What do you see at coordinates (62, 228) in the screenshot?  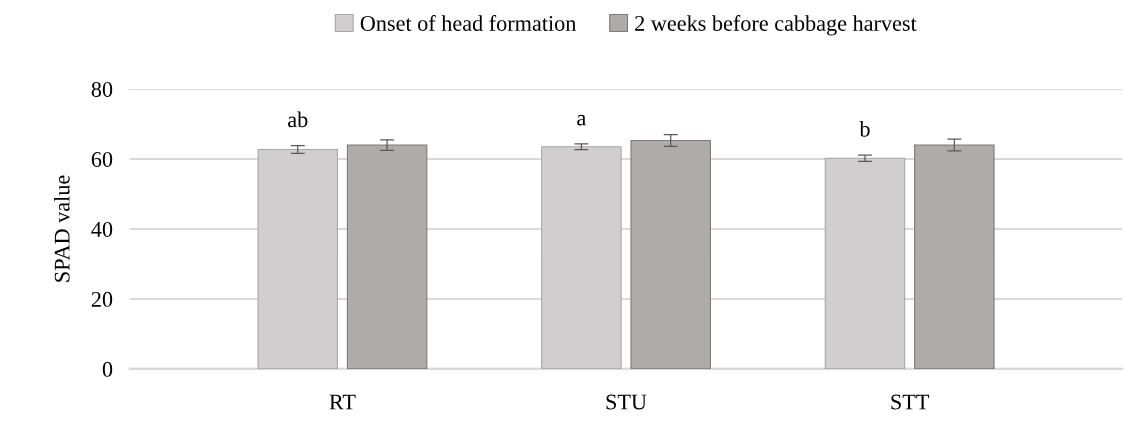 I see `y-axis-title: SPAD value` at bounding box center [62, 228].